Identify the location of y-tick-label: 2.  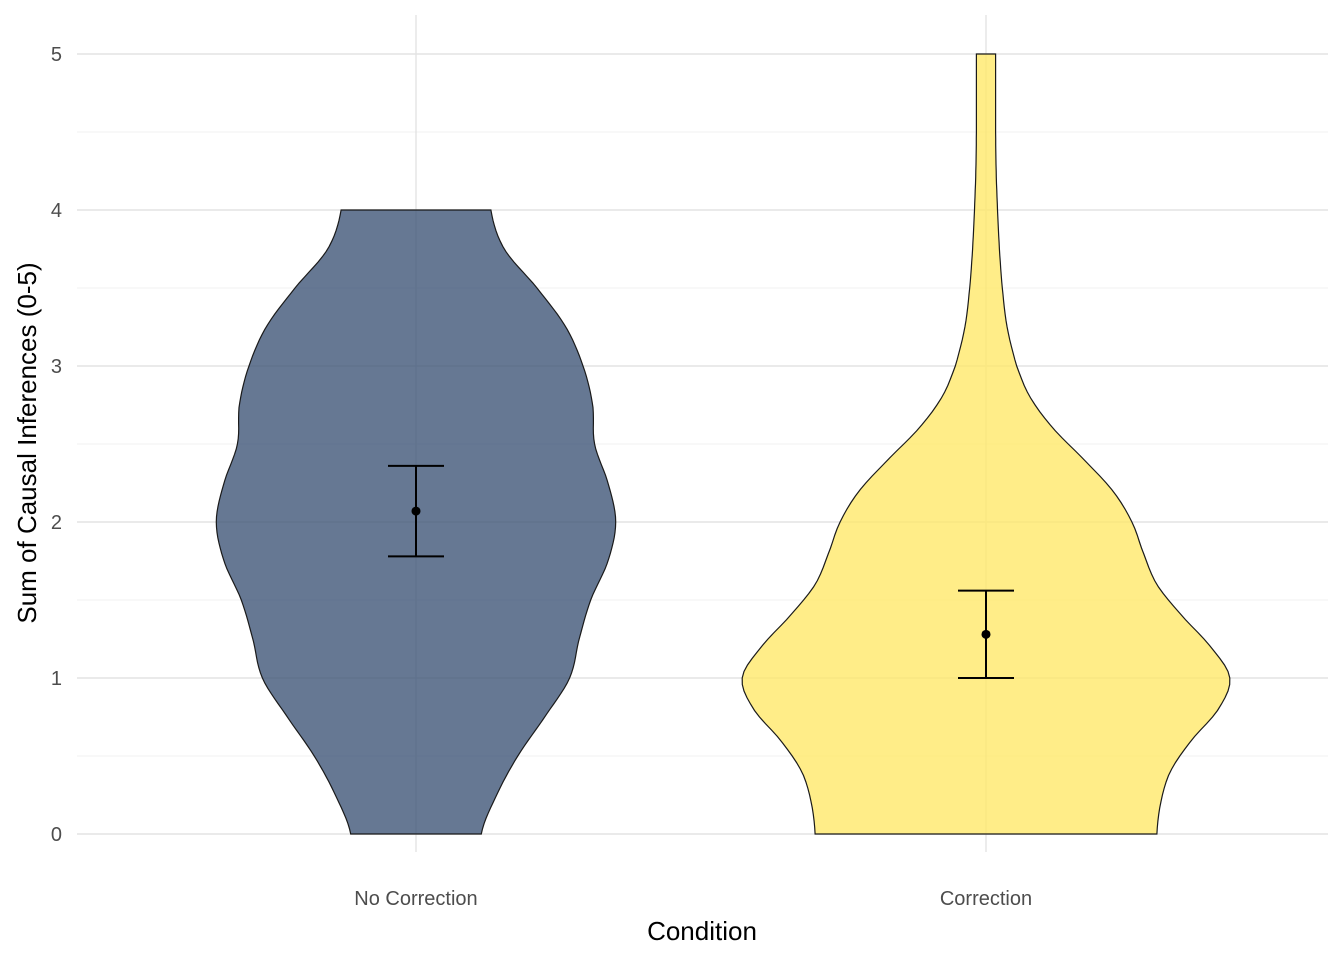
(56, 523).